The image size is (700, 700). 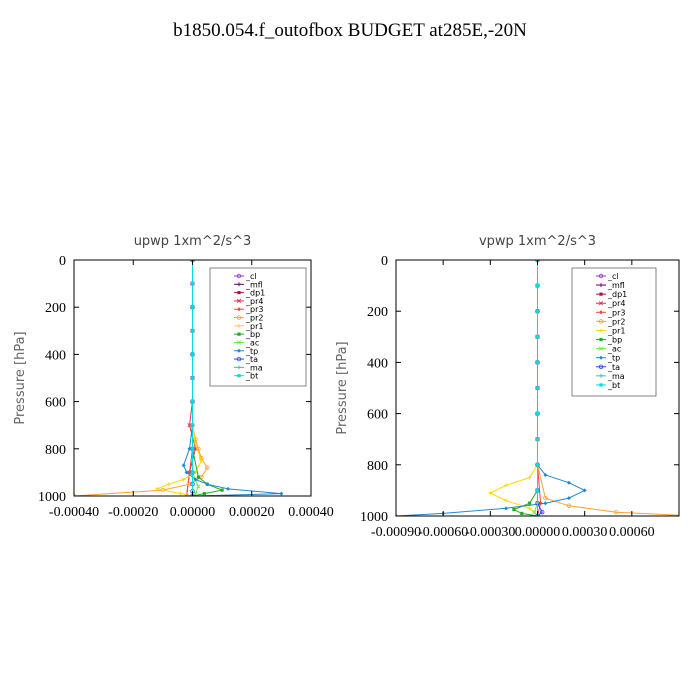 I want to click on y-tick-label: 800, so click(x=377, y=466).